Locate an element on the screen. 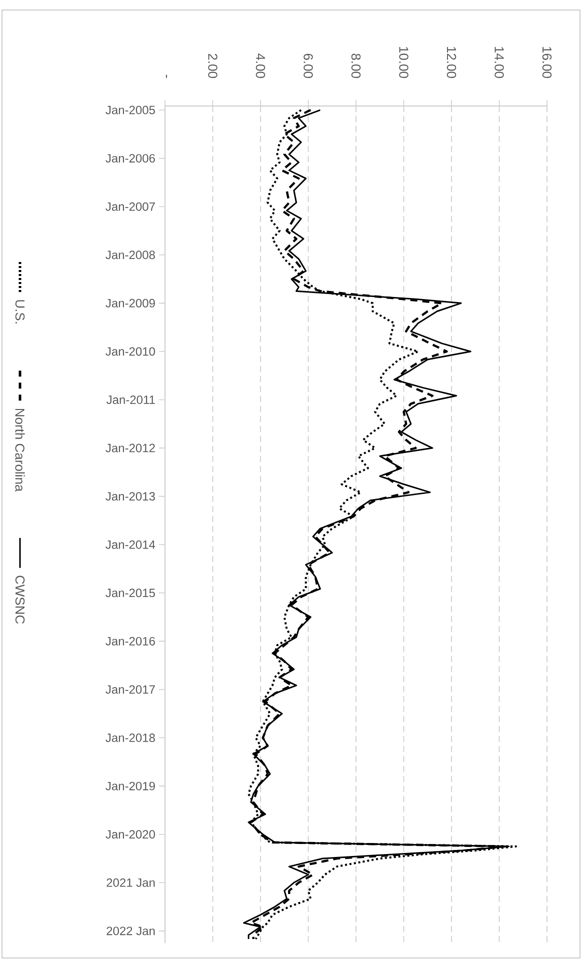 The height and width of the screenshot is (960, 582). y-tick-label: Jan-2007 is located at coordinates (130, 206).